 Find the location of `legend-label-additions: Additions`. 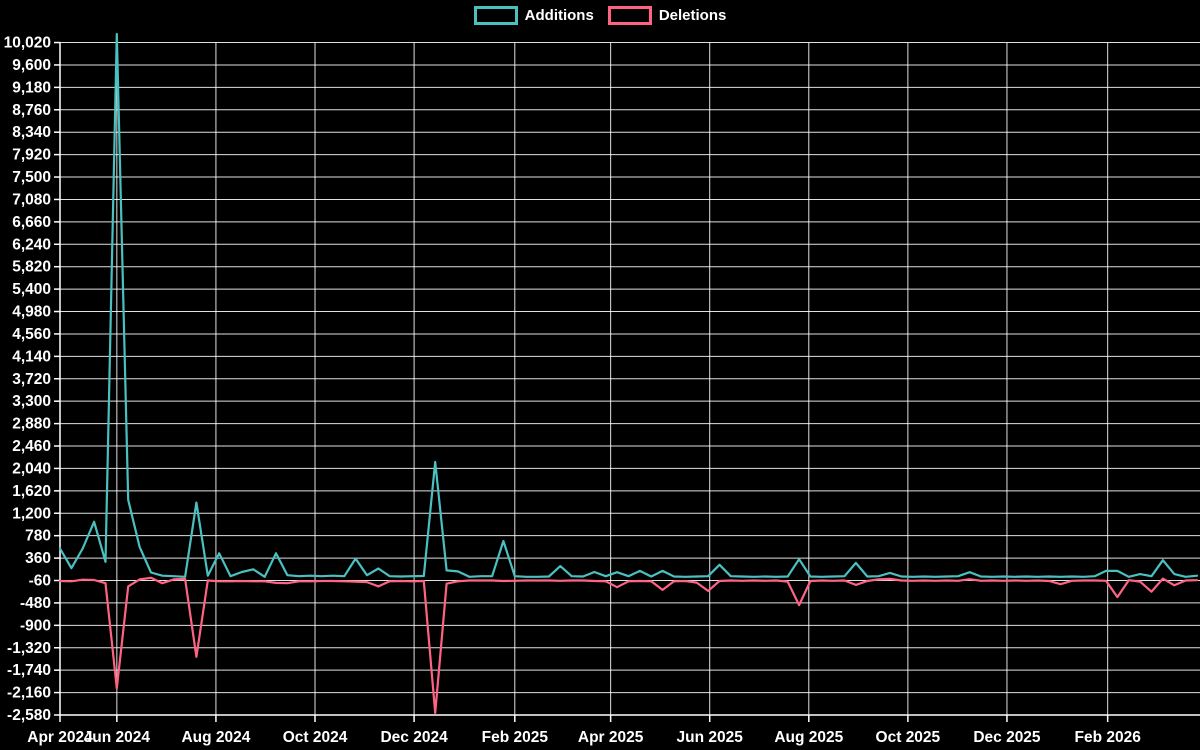

legend-label-additions: Additions is located at coordinates (559, 15).